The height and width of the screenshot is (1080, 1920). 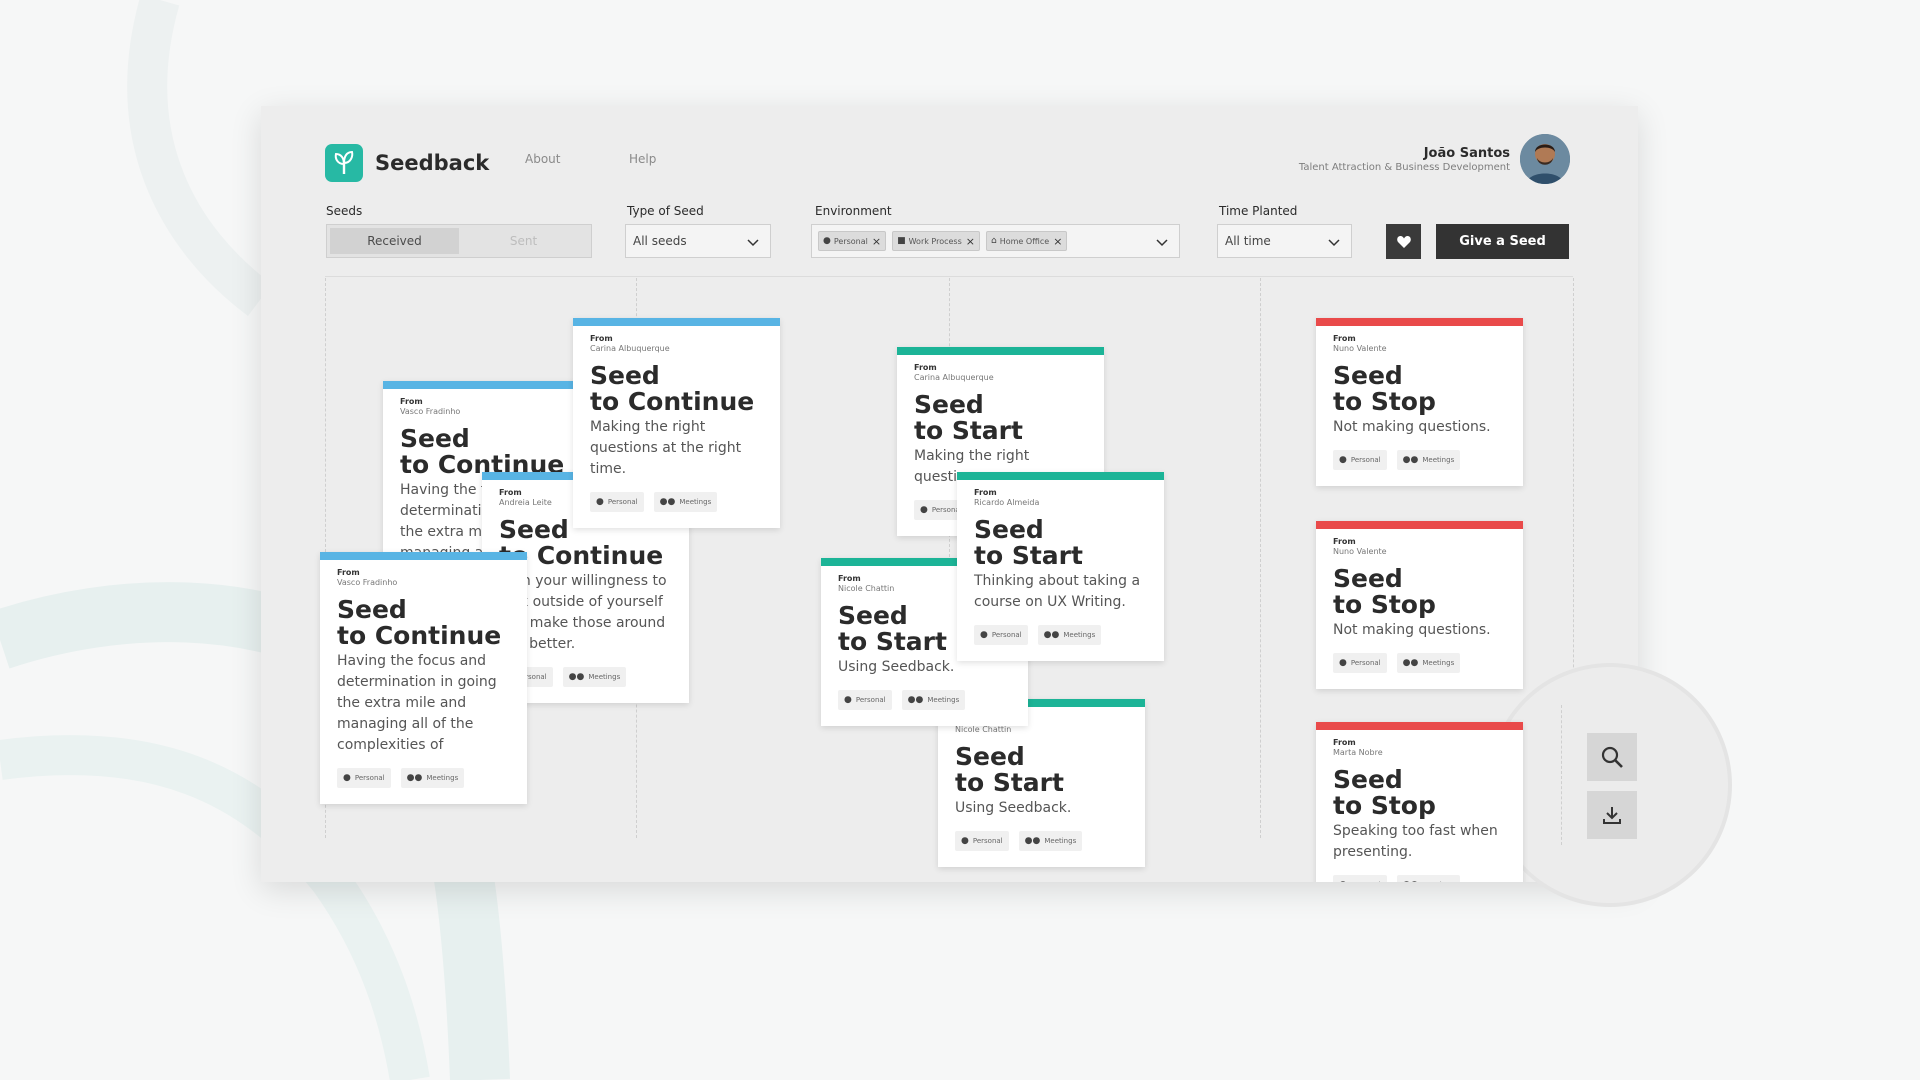 I want to click on type-select: All seeds, so click(x=698, y=241).